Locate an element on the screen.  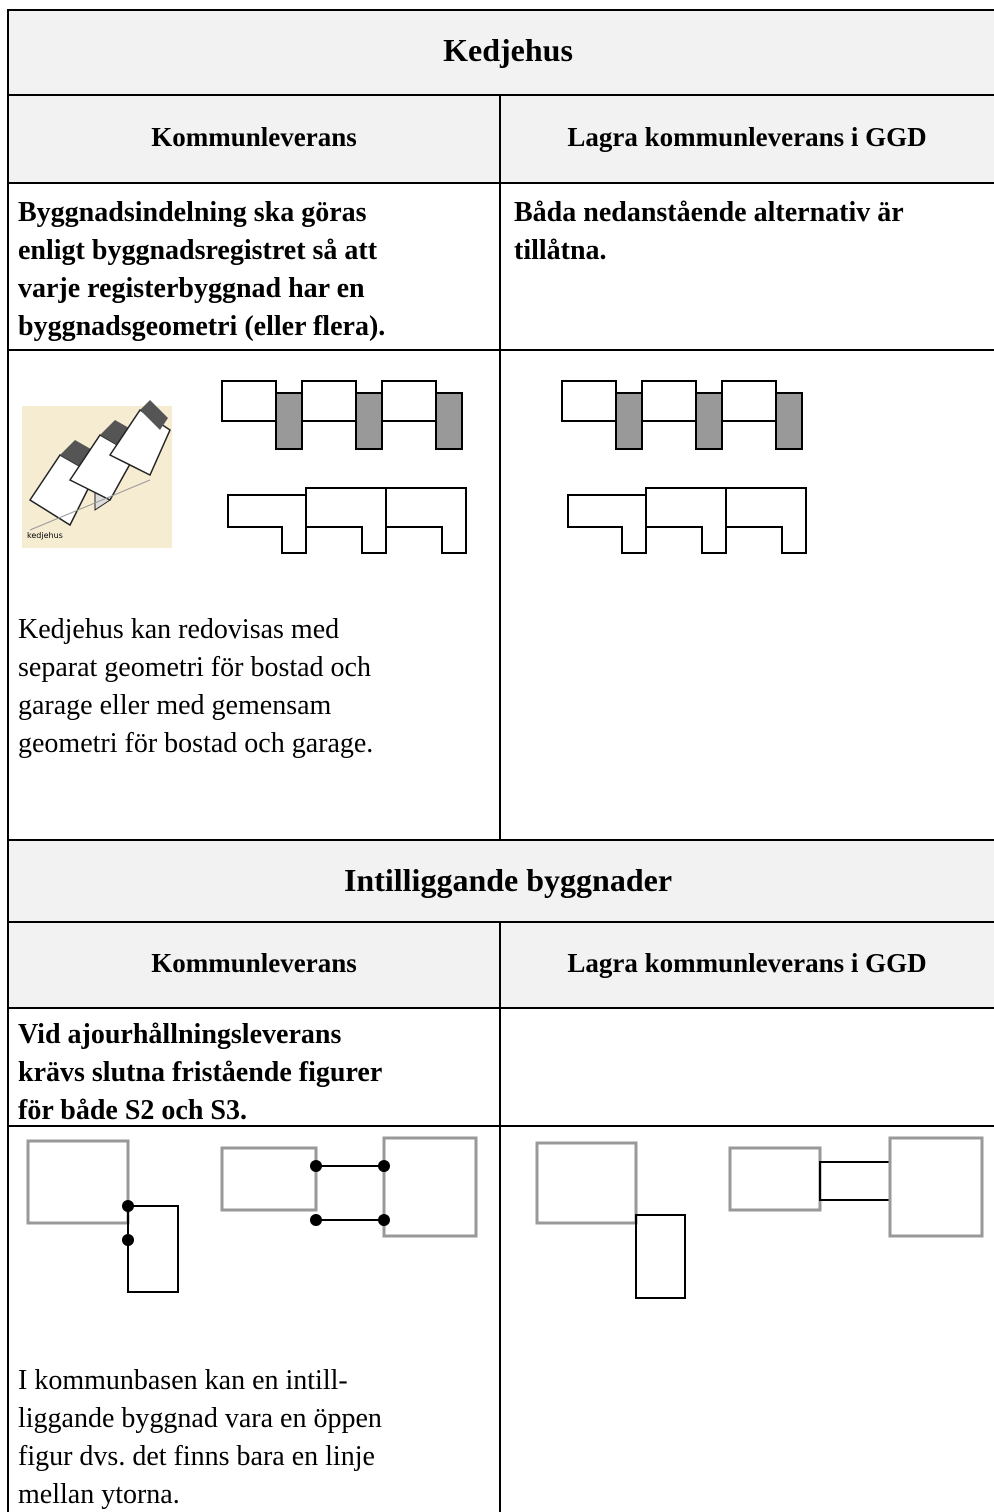
text-line: figur dvs. det finns bara en linje is located at coordinates (196, 1456).